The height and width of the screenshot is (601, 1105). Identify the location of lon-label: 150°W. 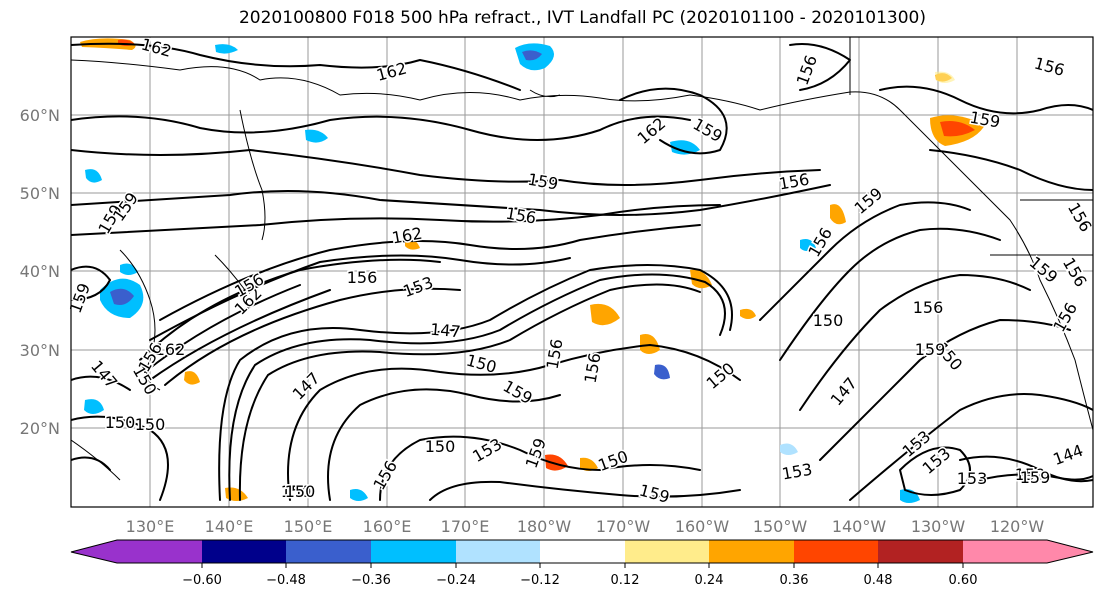
(780, 526).